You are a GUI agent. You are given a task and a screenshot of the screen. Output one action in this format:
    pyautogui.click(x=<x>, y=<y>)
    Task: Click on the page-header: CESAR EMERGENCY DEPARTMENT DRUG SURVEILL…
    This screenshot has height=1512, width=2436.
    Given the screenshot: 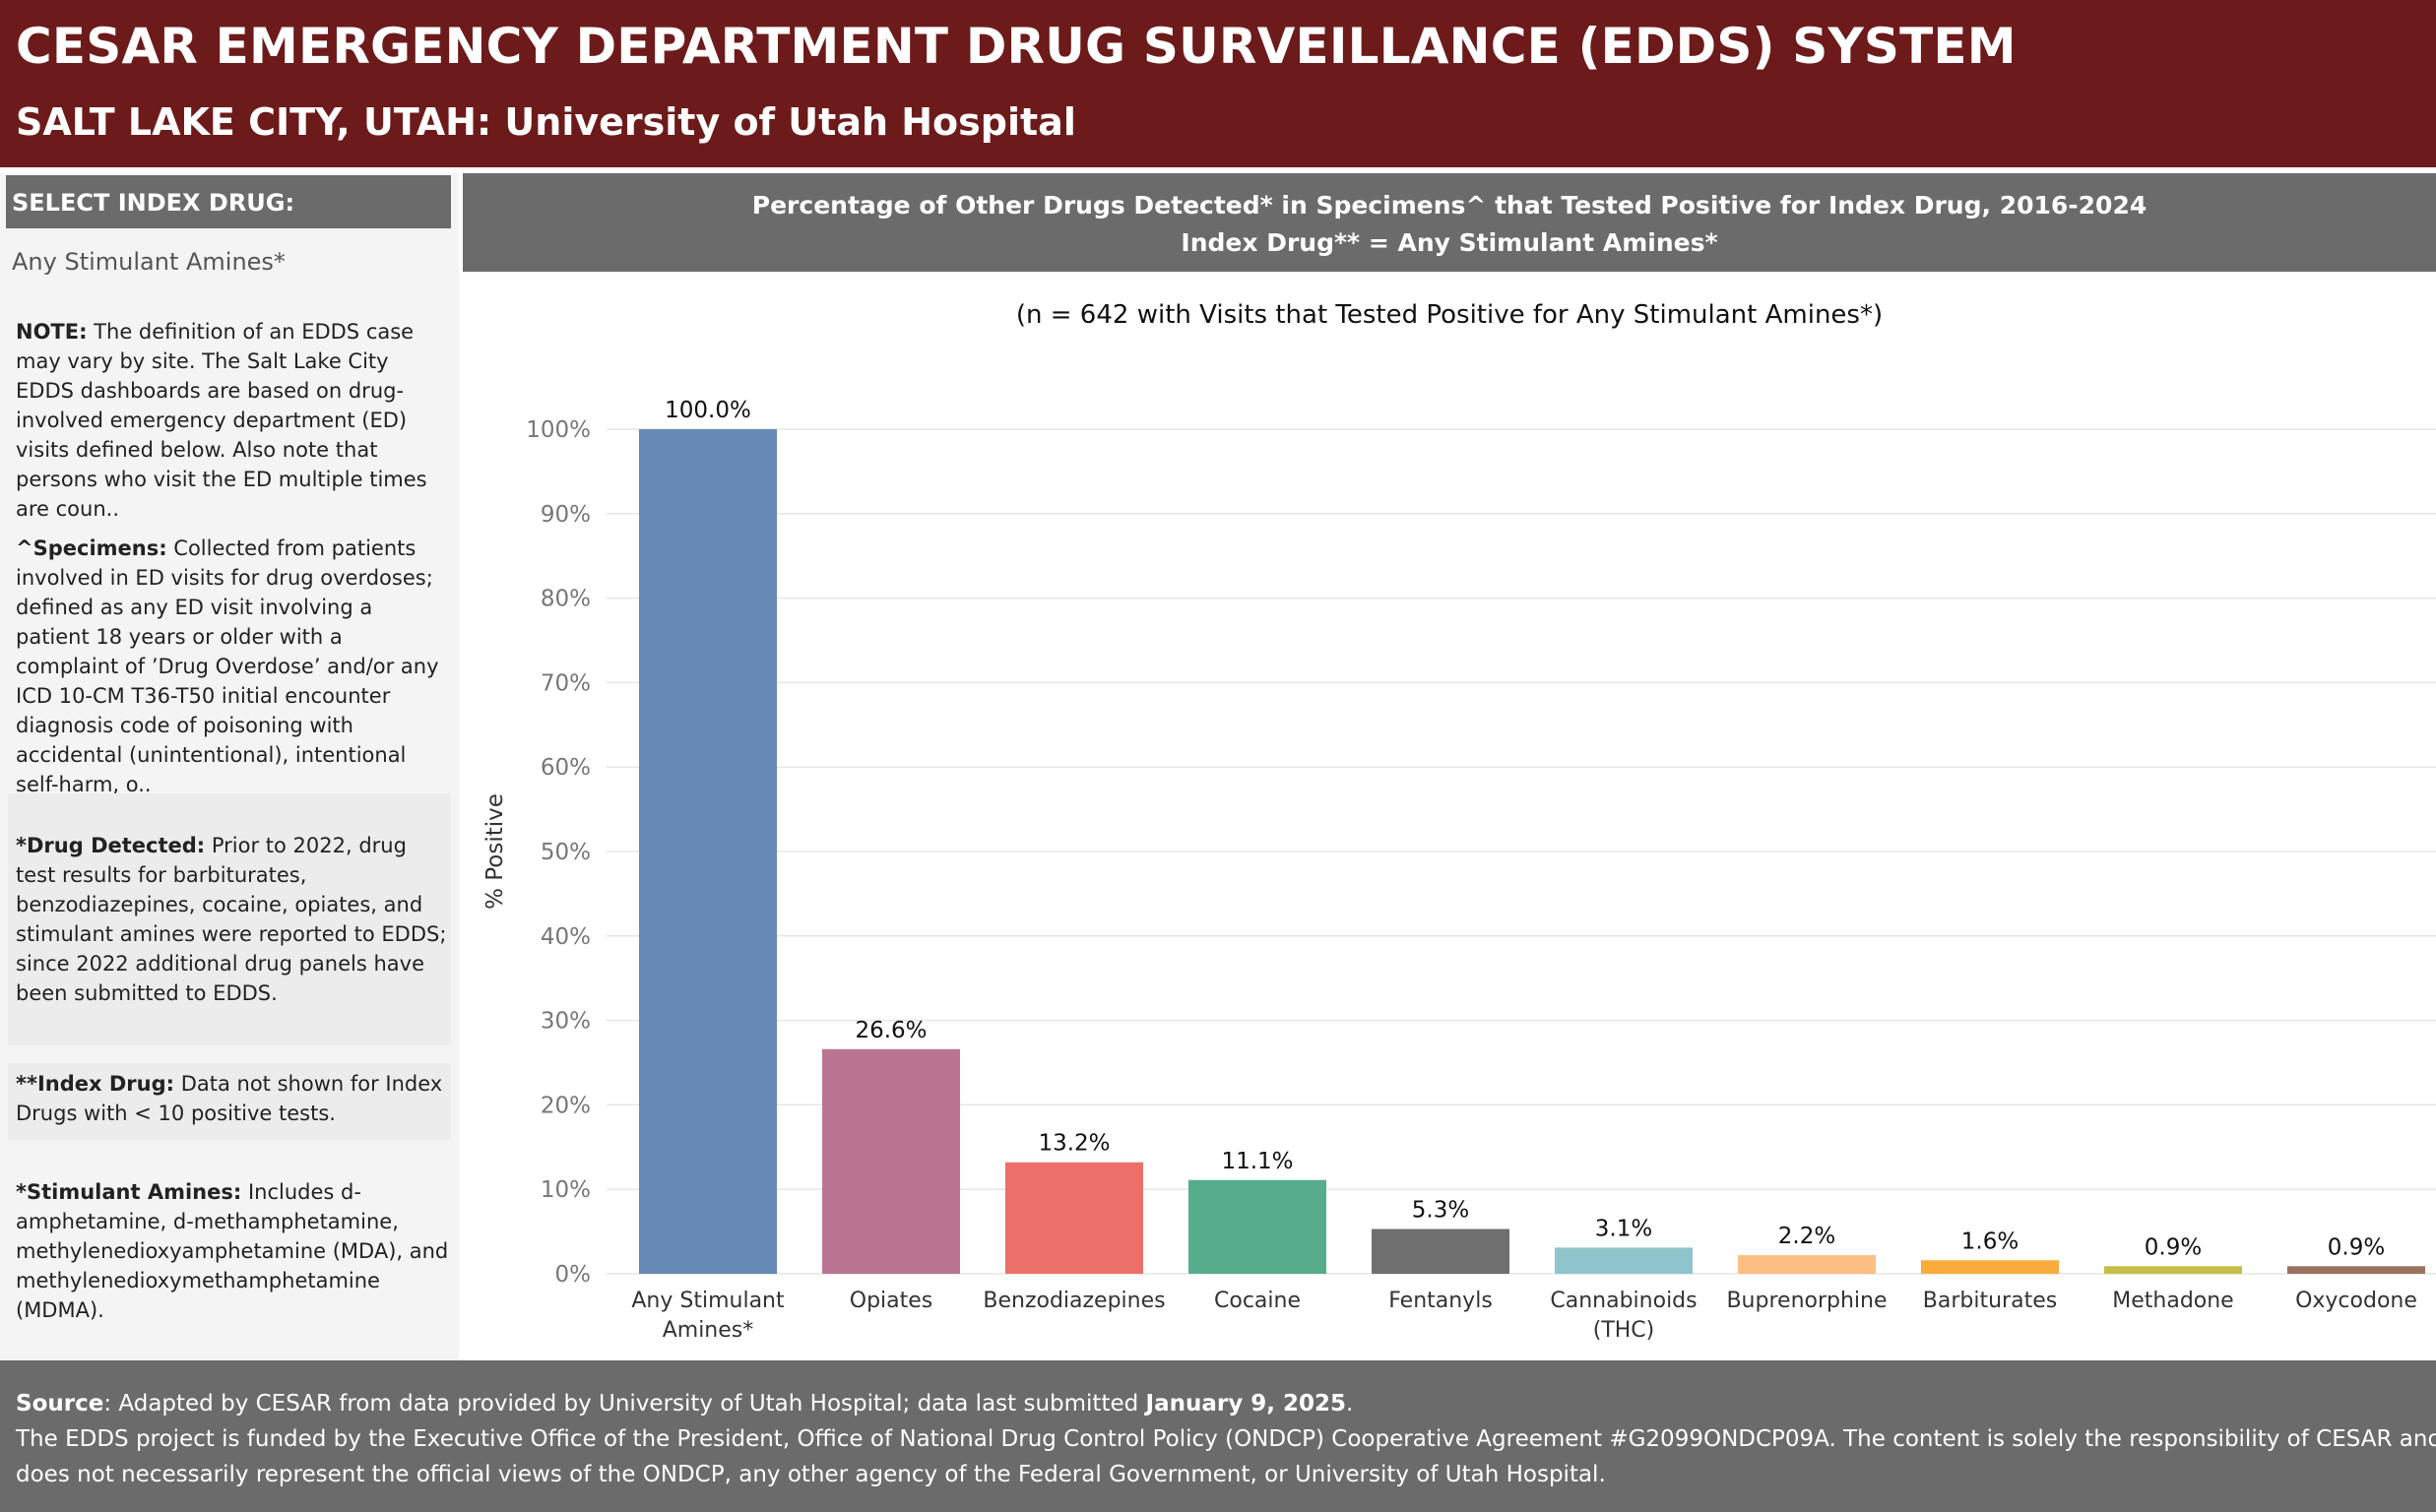 What is the action you would take?
    pyautogui.click(x=1218, y=83)
    